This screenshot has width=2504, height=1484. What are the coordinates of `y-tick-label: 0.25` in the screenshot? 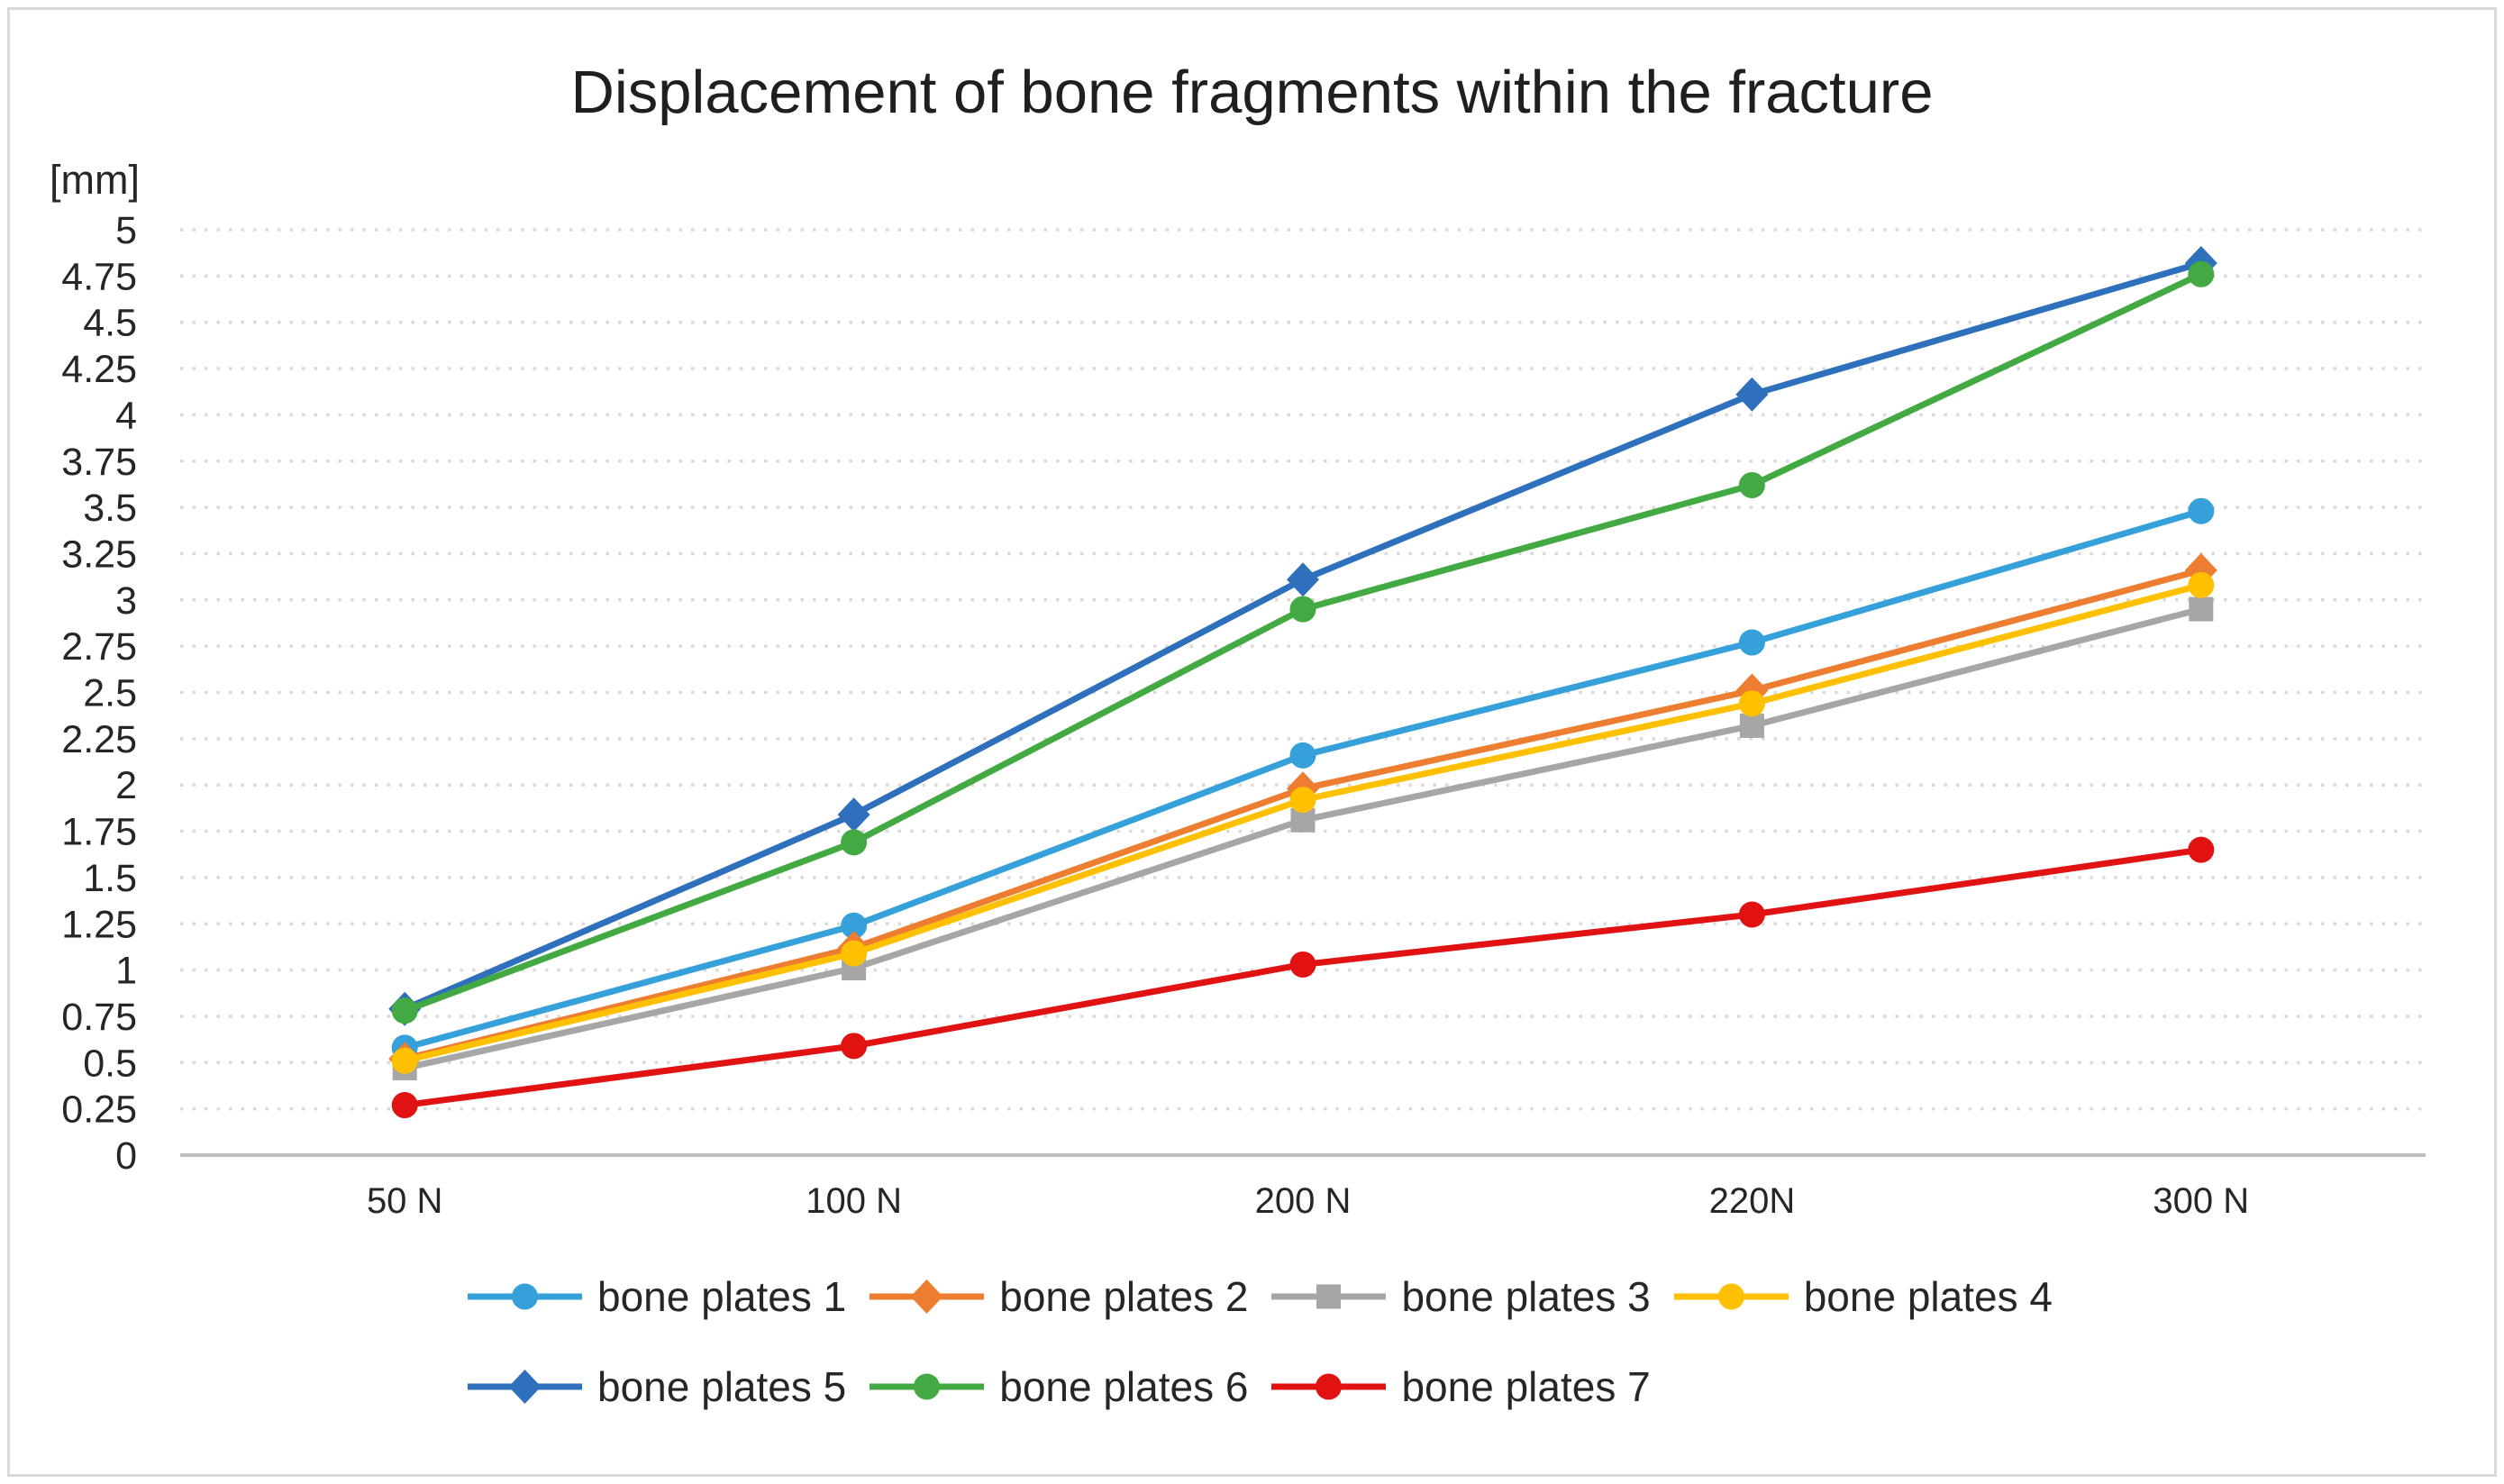 It's located at (99, 1110).